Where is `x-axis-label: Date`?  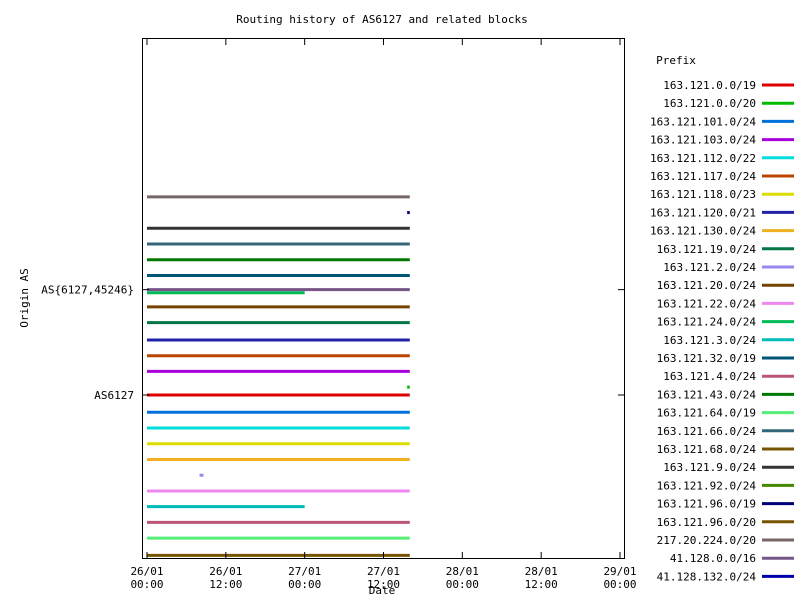 x-axis-label: Date is located at coordinates (382, 590).